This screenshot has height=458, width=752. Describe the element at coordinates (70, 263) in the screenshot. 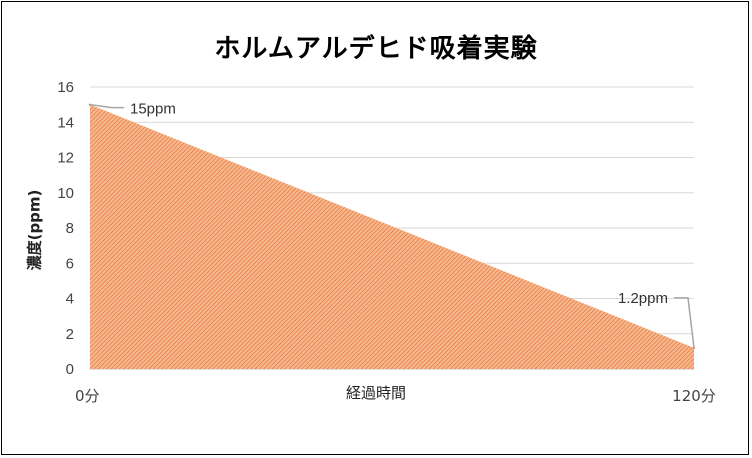

I see `y-tick-label: 6` at that location.